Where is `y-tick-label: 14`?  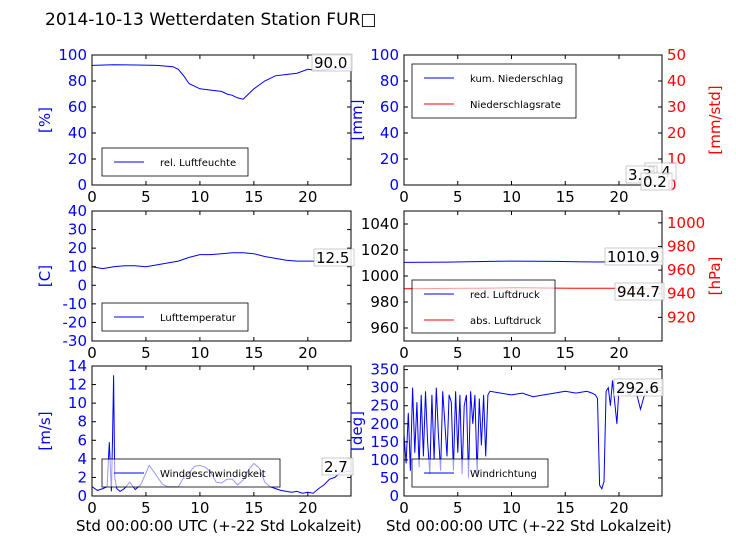
y-tick-label: 14 is located at coordinates (77, 366).